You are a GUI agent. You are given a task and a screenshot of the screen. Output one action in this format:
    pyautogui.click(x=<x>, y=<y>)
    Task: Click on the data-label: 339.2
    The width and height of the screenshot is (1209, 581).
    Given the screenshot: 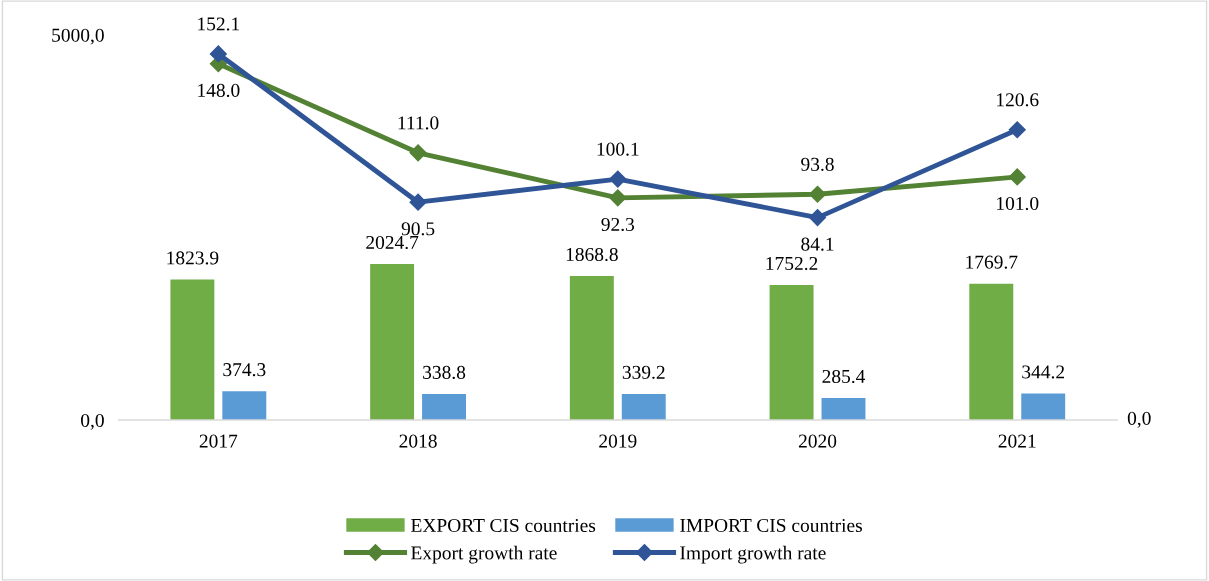 What is the action you would take?
    pyautogui.click(x=643, y=372)
    